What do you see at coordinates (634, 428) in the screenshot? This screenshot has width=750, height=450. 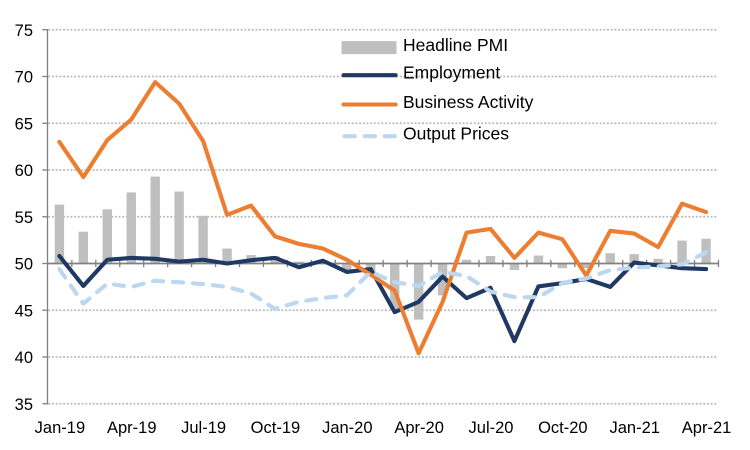 I see `svg-text: Jan-21` at bounding box center [634, 428].